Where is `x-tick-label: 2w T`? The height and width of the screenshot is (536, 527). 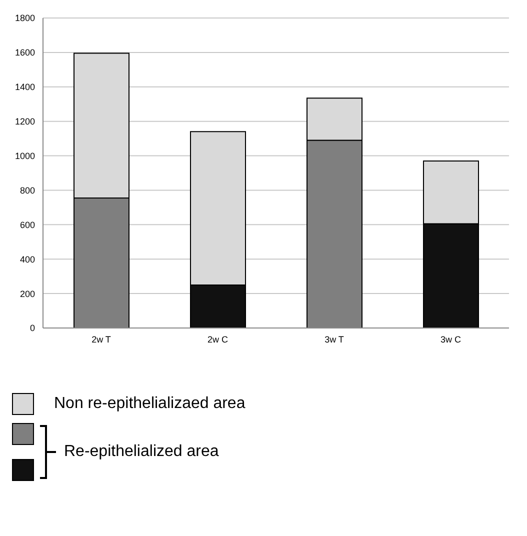
x-tick-label: 2w T is located at coordinates (102, 339).